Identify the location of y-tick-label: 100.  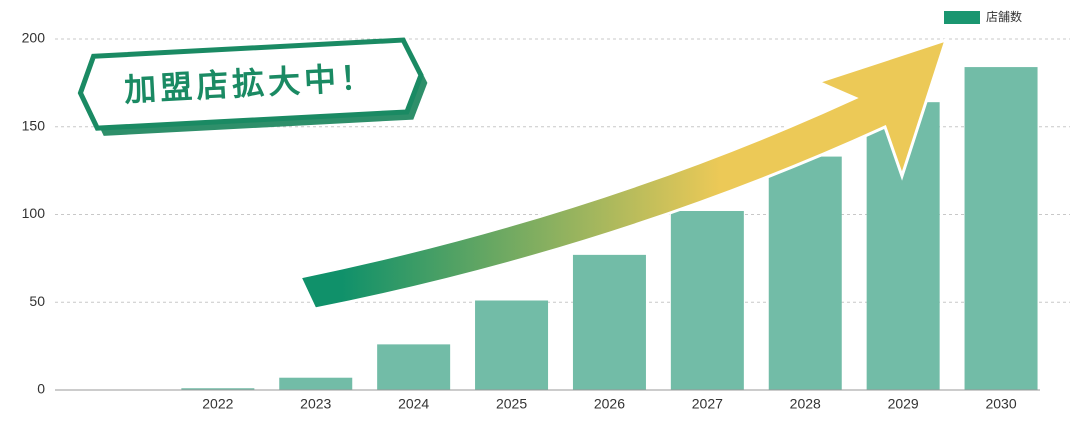
(34, 213).